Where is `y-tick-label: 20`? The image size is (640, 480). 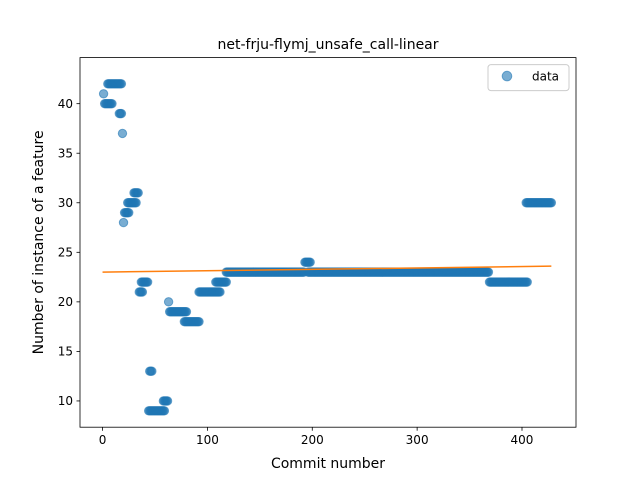
y-tick-label: 20 is located at coordinates (65, 302).